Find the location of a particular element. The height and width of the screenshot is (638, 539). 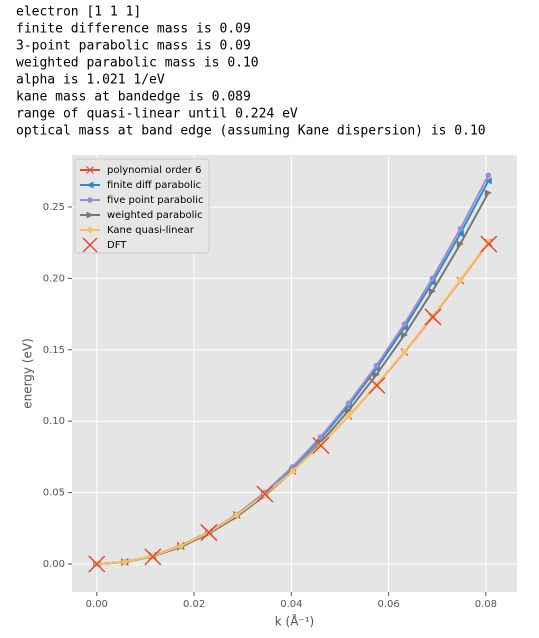

y-tick-label: 0.25 is located at coordinates (54, 207).